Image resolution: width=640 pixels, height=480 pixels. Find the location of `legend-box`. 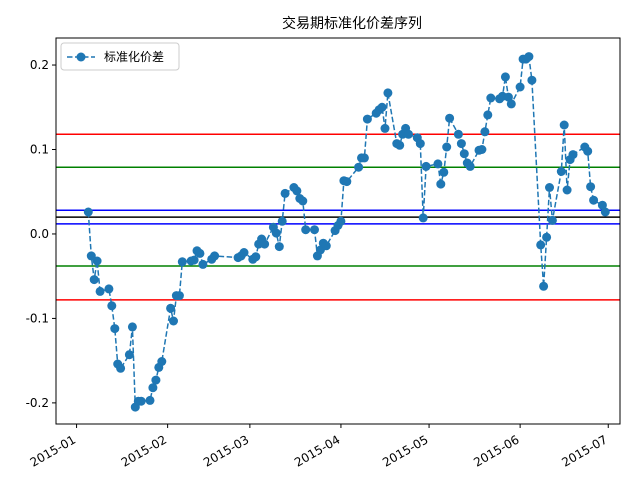

legend-box is located at coordinates (120, 56).